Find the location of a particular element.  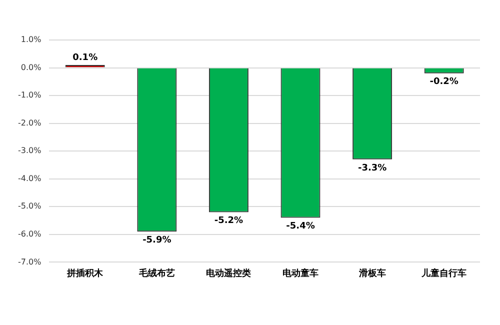

x-tick-label: 电动遥控类 is located at coordinates (229, 273).